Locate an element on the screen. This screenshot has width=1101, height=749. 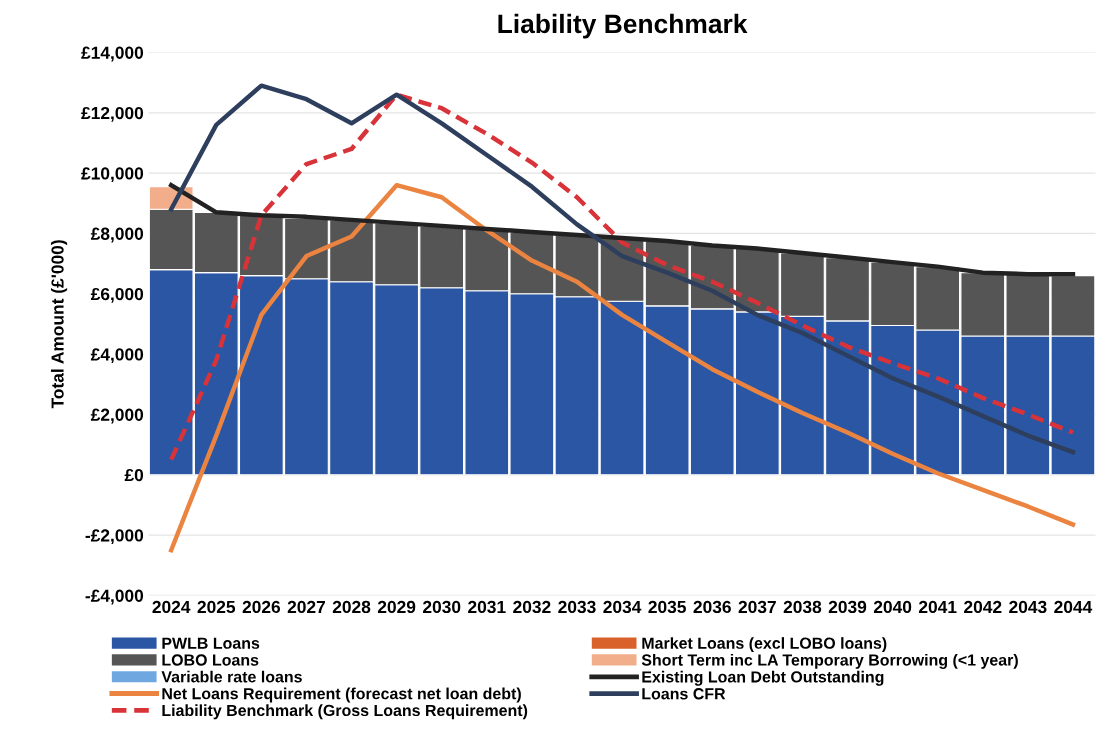
legend-label: Liability Benchmark (Gross Loans Requirement) is located at coordinates (345, 712).